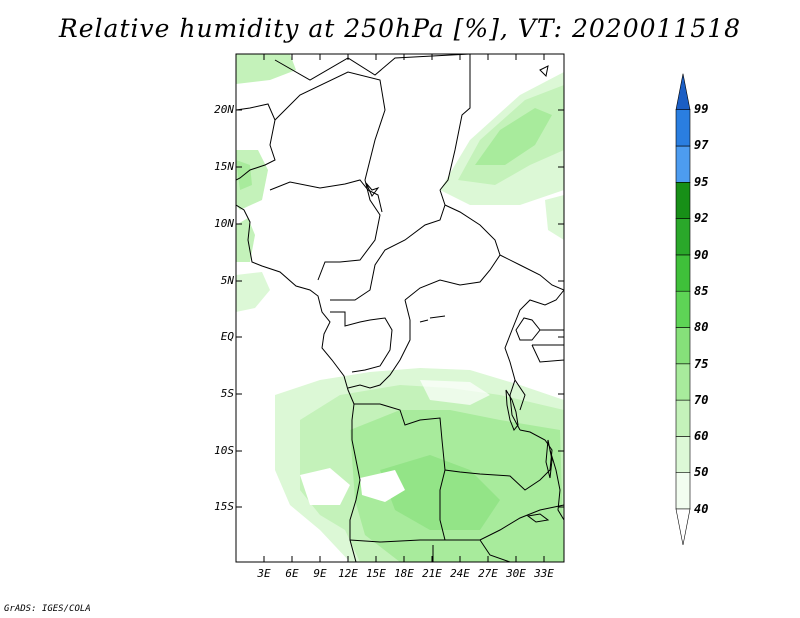 This screenshot has width=800, height=618. I want to click on colorbar-bottom-arrow, so click(683, 527).